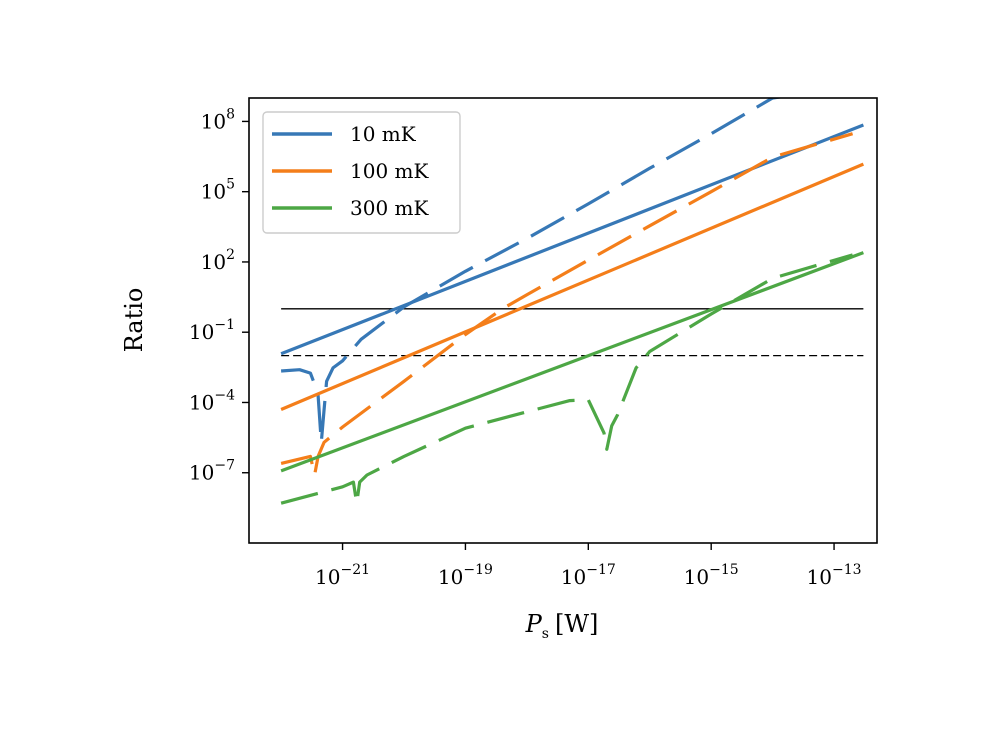 The width and height of the screenshot is (997, 737). I want to click on legend-label-100-mk: 100 mK, so click(389, 171).